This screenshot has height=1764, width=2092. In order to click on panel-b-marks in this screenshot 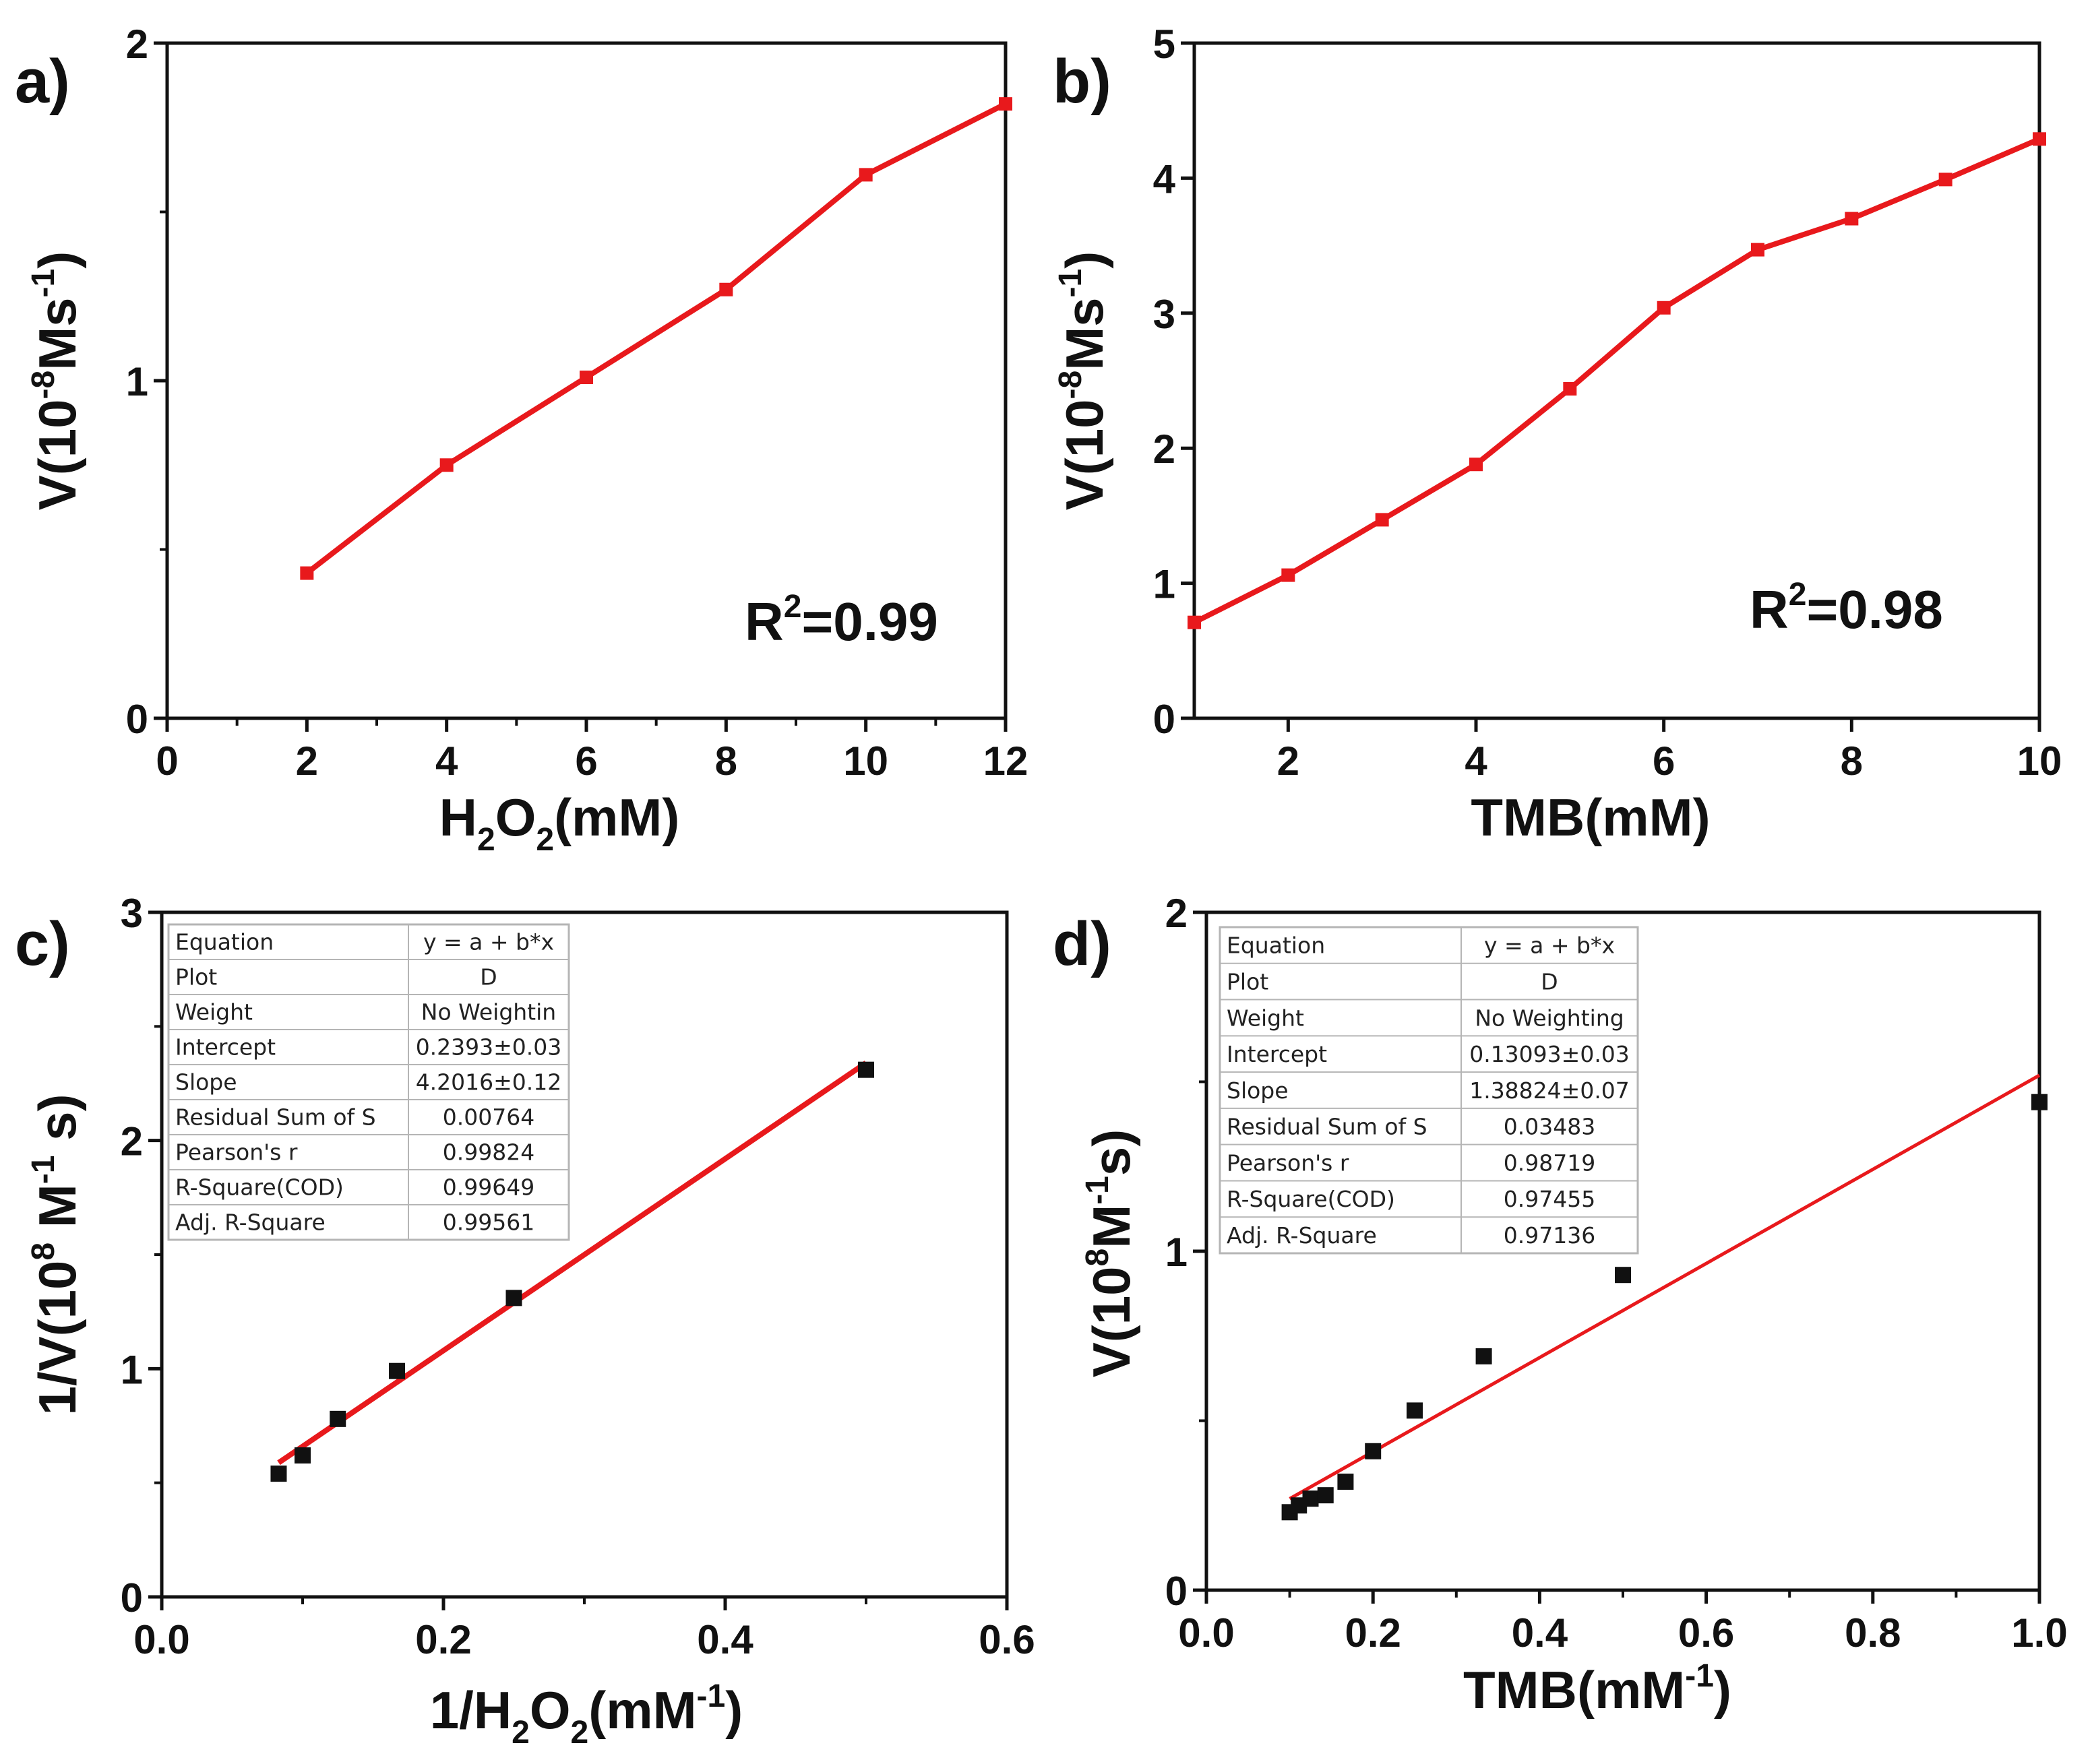, I will do `click(1617, 380)`.